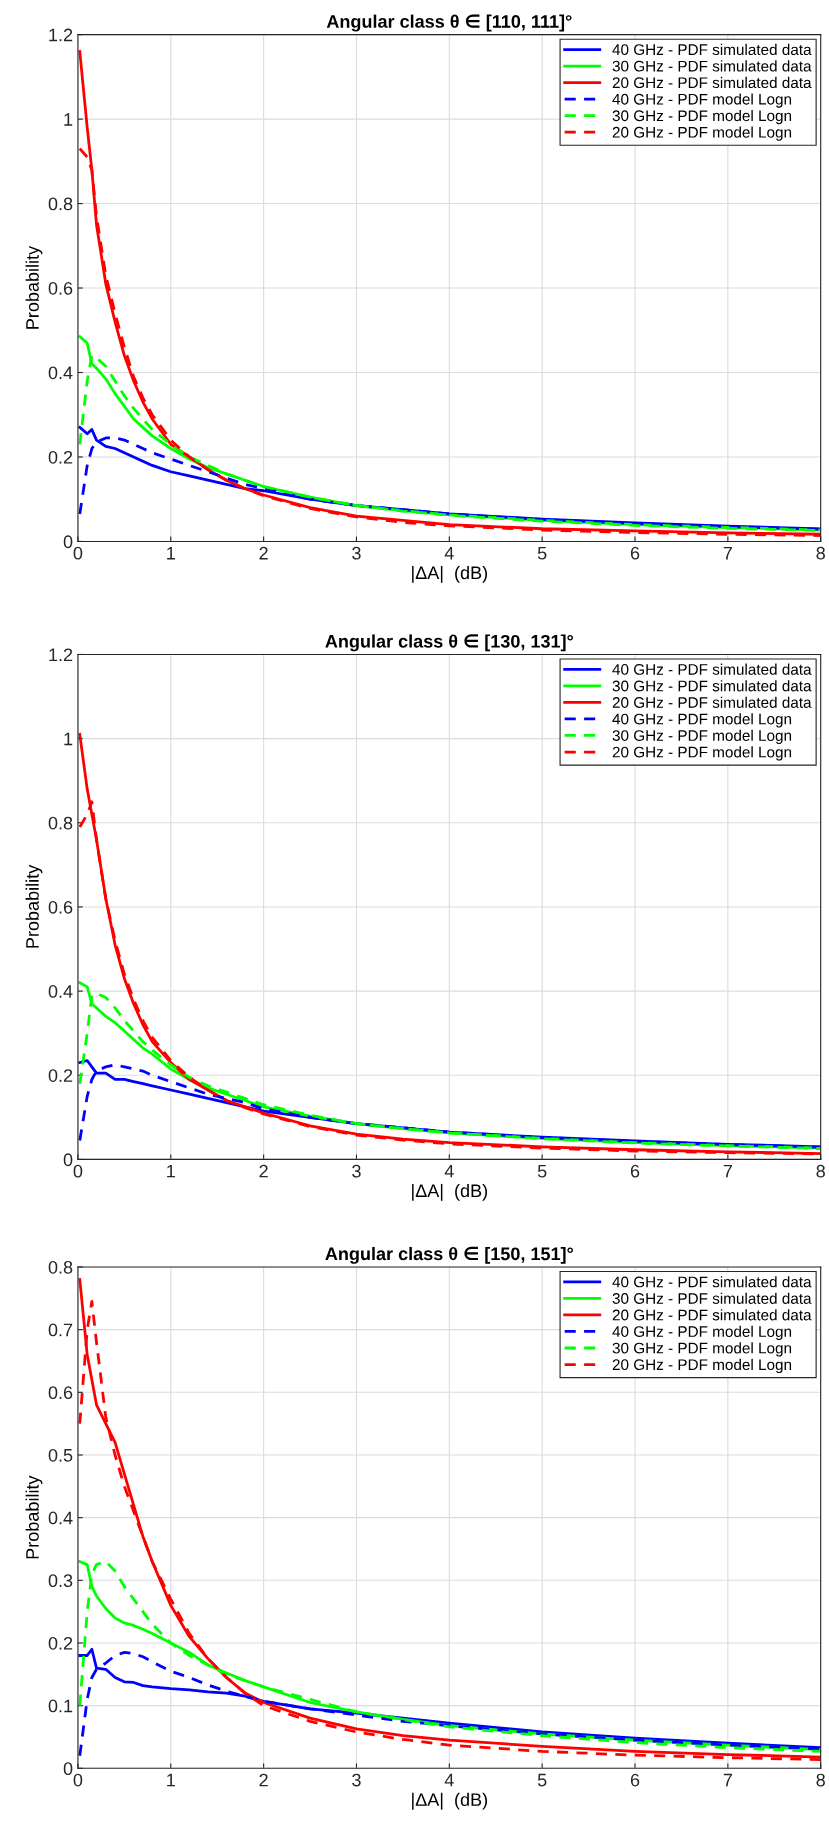 The height and width of the screenshot is (1823, 829). Describe the element at coordinates (449, 23) in the screenshot. I see `chart-title: Angular class θ ∈ [110, 111]°` at that location.